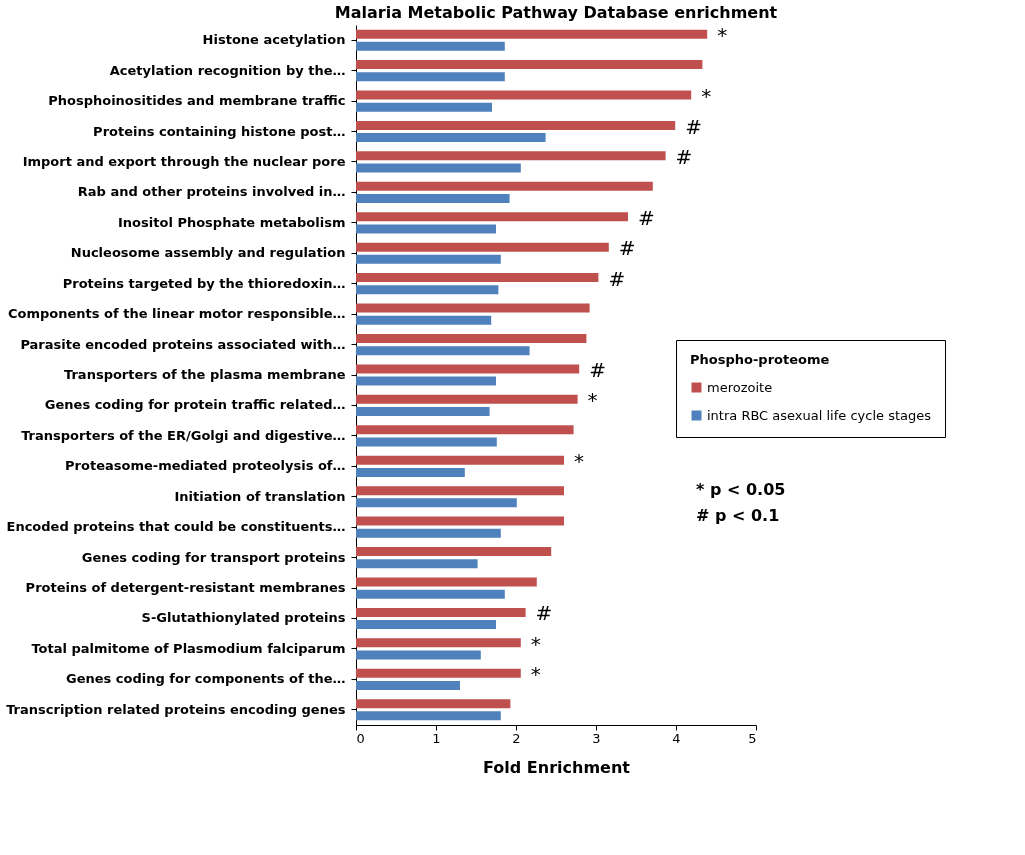  What do you see at coordinates (176, 709) in the screenshot?
I see `y-tick-label: Transcription related proteins encoding genes` at bounding box center [176, 709].